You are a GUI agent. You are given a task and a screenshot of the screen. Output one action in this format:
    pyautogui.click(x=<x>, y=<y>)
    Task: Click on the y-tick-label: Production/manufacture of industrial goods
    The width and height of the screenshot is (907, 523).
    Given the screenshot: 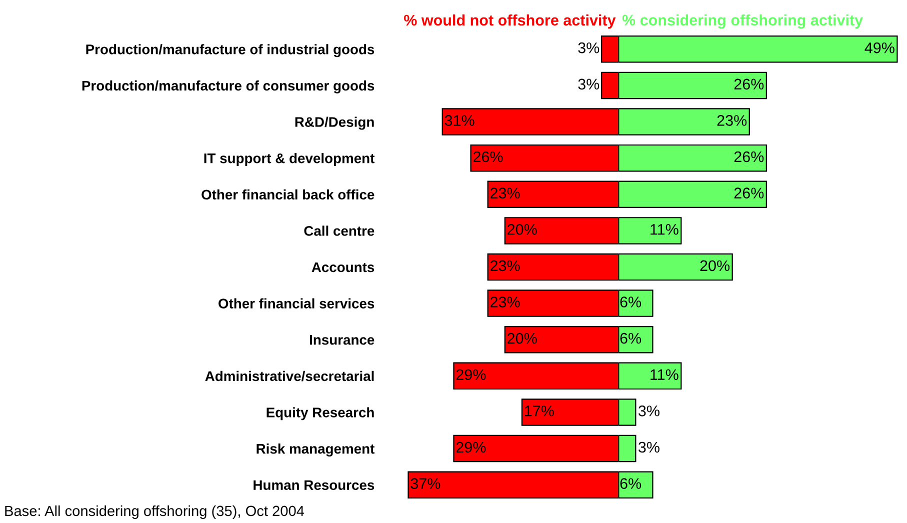 What is the action you would take?
    pyautogui.click(x=230, y=51)
    